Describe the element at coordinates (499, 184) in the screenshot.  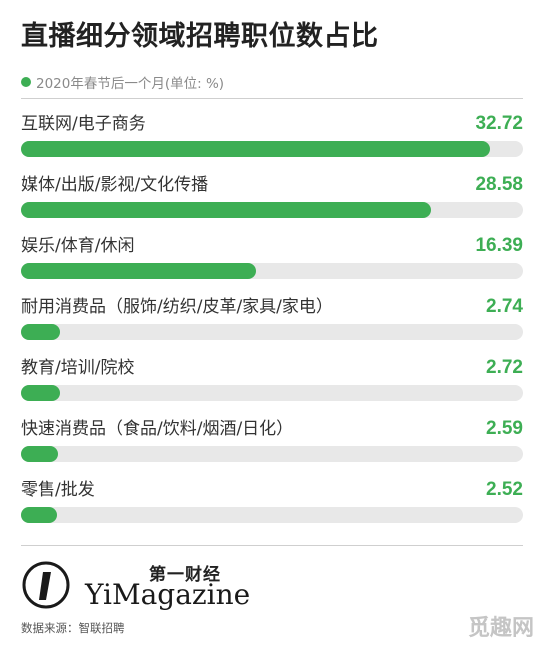
I see `value-label: 28.58` at that location.